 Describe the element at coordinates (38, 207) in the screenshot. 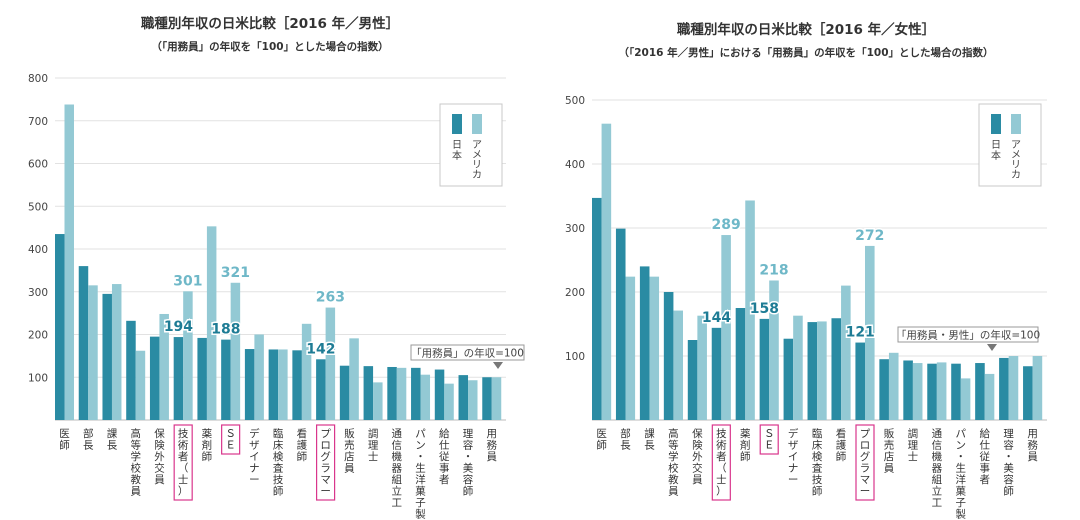

I see `y-tick-label: 500` at that location.